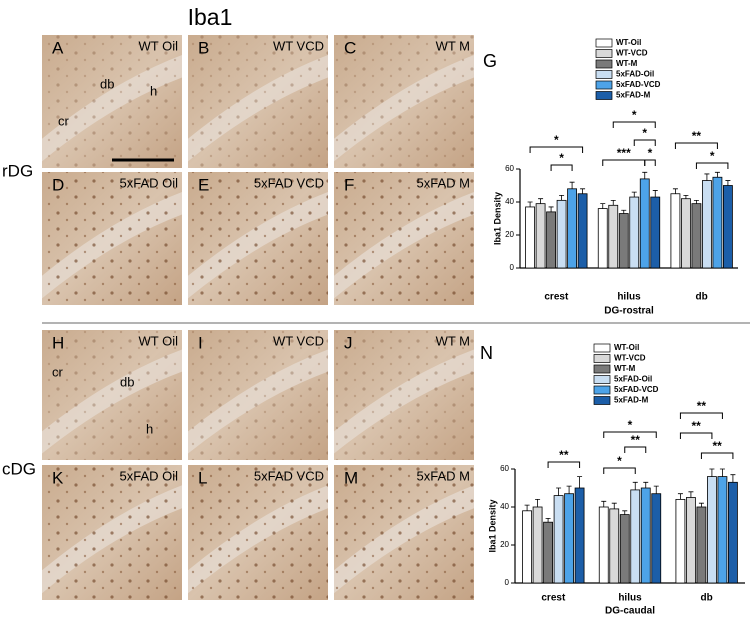  I want to click on panel-caption: 5xFAD M, so click(443, 182).